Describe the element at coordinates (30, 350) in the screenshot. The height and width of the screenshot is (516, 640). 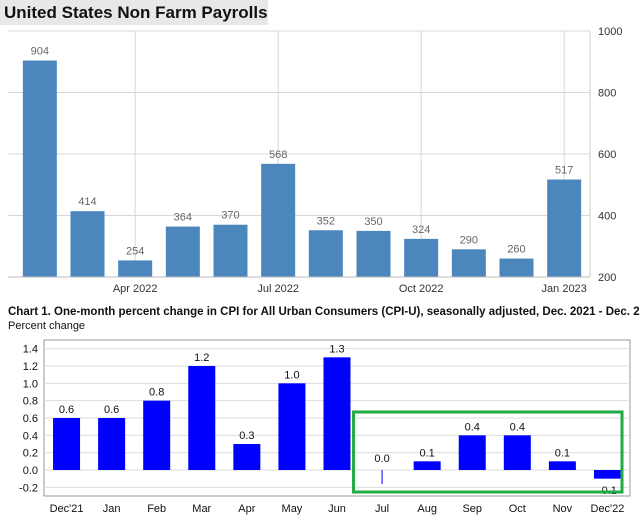
I see `bottom-y-tick-label: 1.4` at that location.